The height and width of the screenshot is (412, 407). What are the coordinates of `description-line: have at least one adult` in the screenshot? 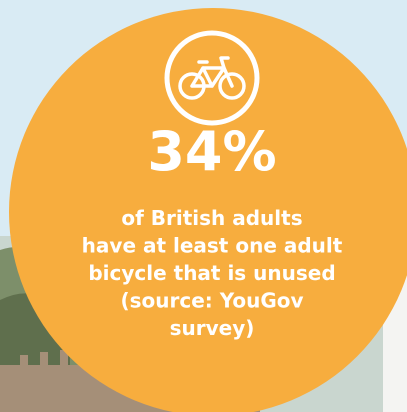 It's located at (212, 246).